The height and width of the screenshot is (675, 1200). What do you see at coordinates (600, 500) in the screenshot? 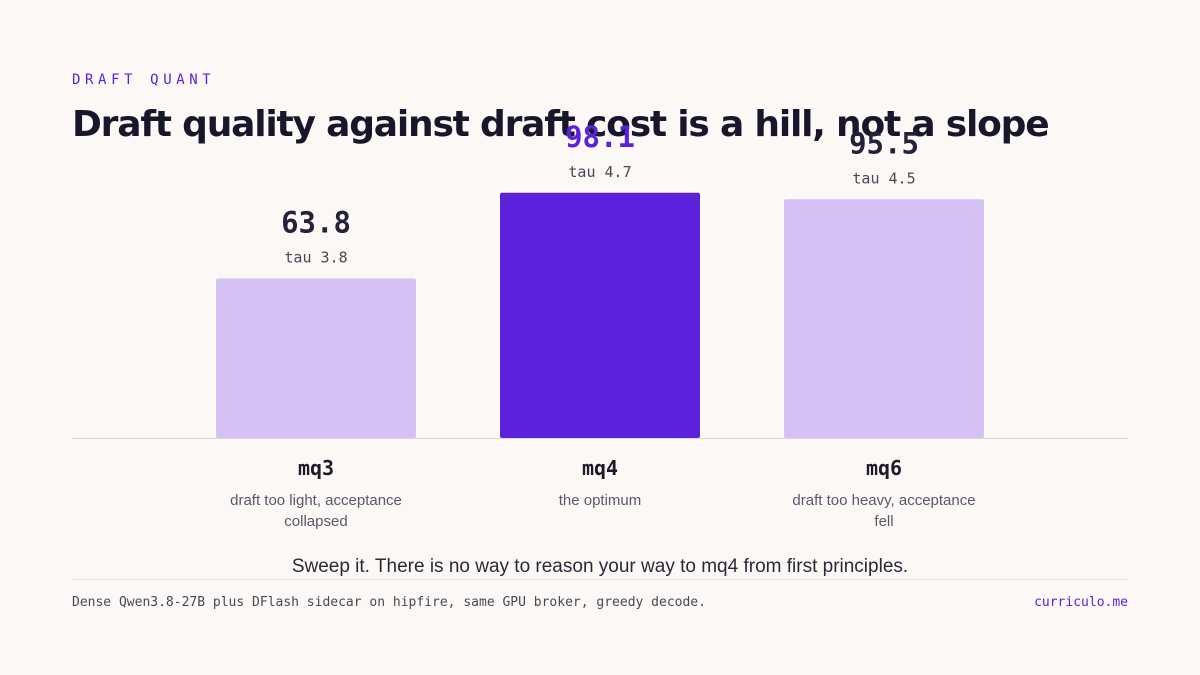
I see `category-description-mq4: the optimum` at bounding box center [600, 500].